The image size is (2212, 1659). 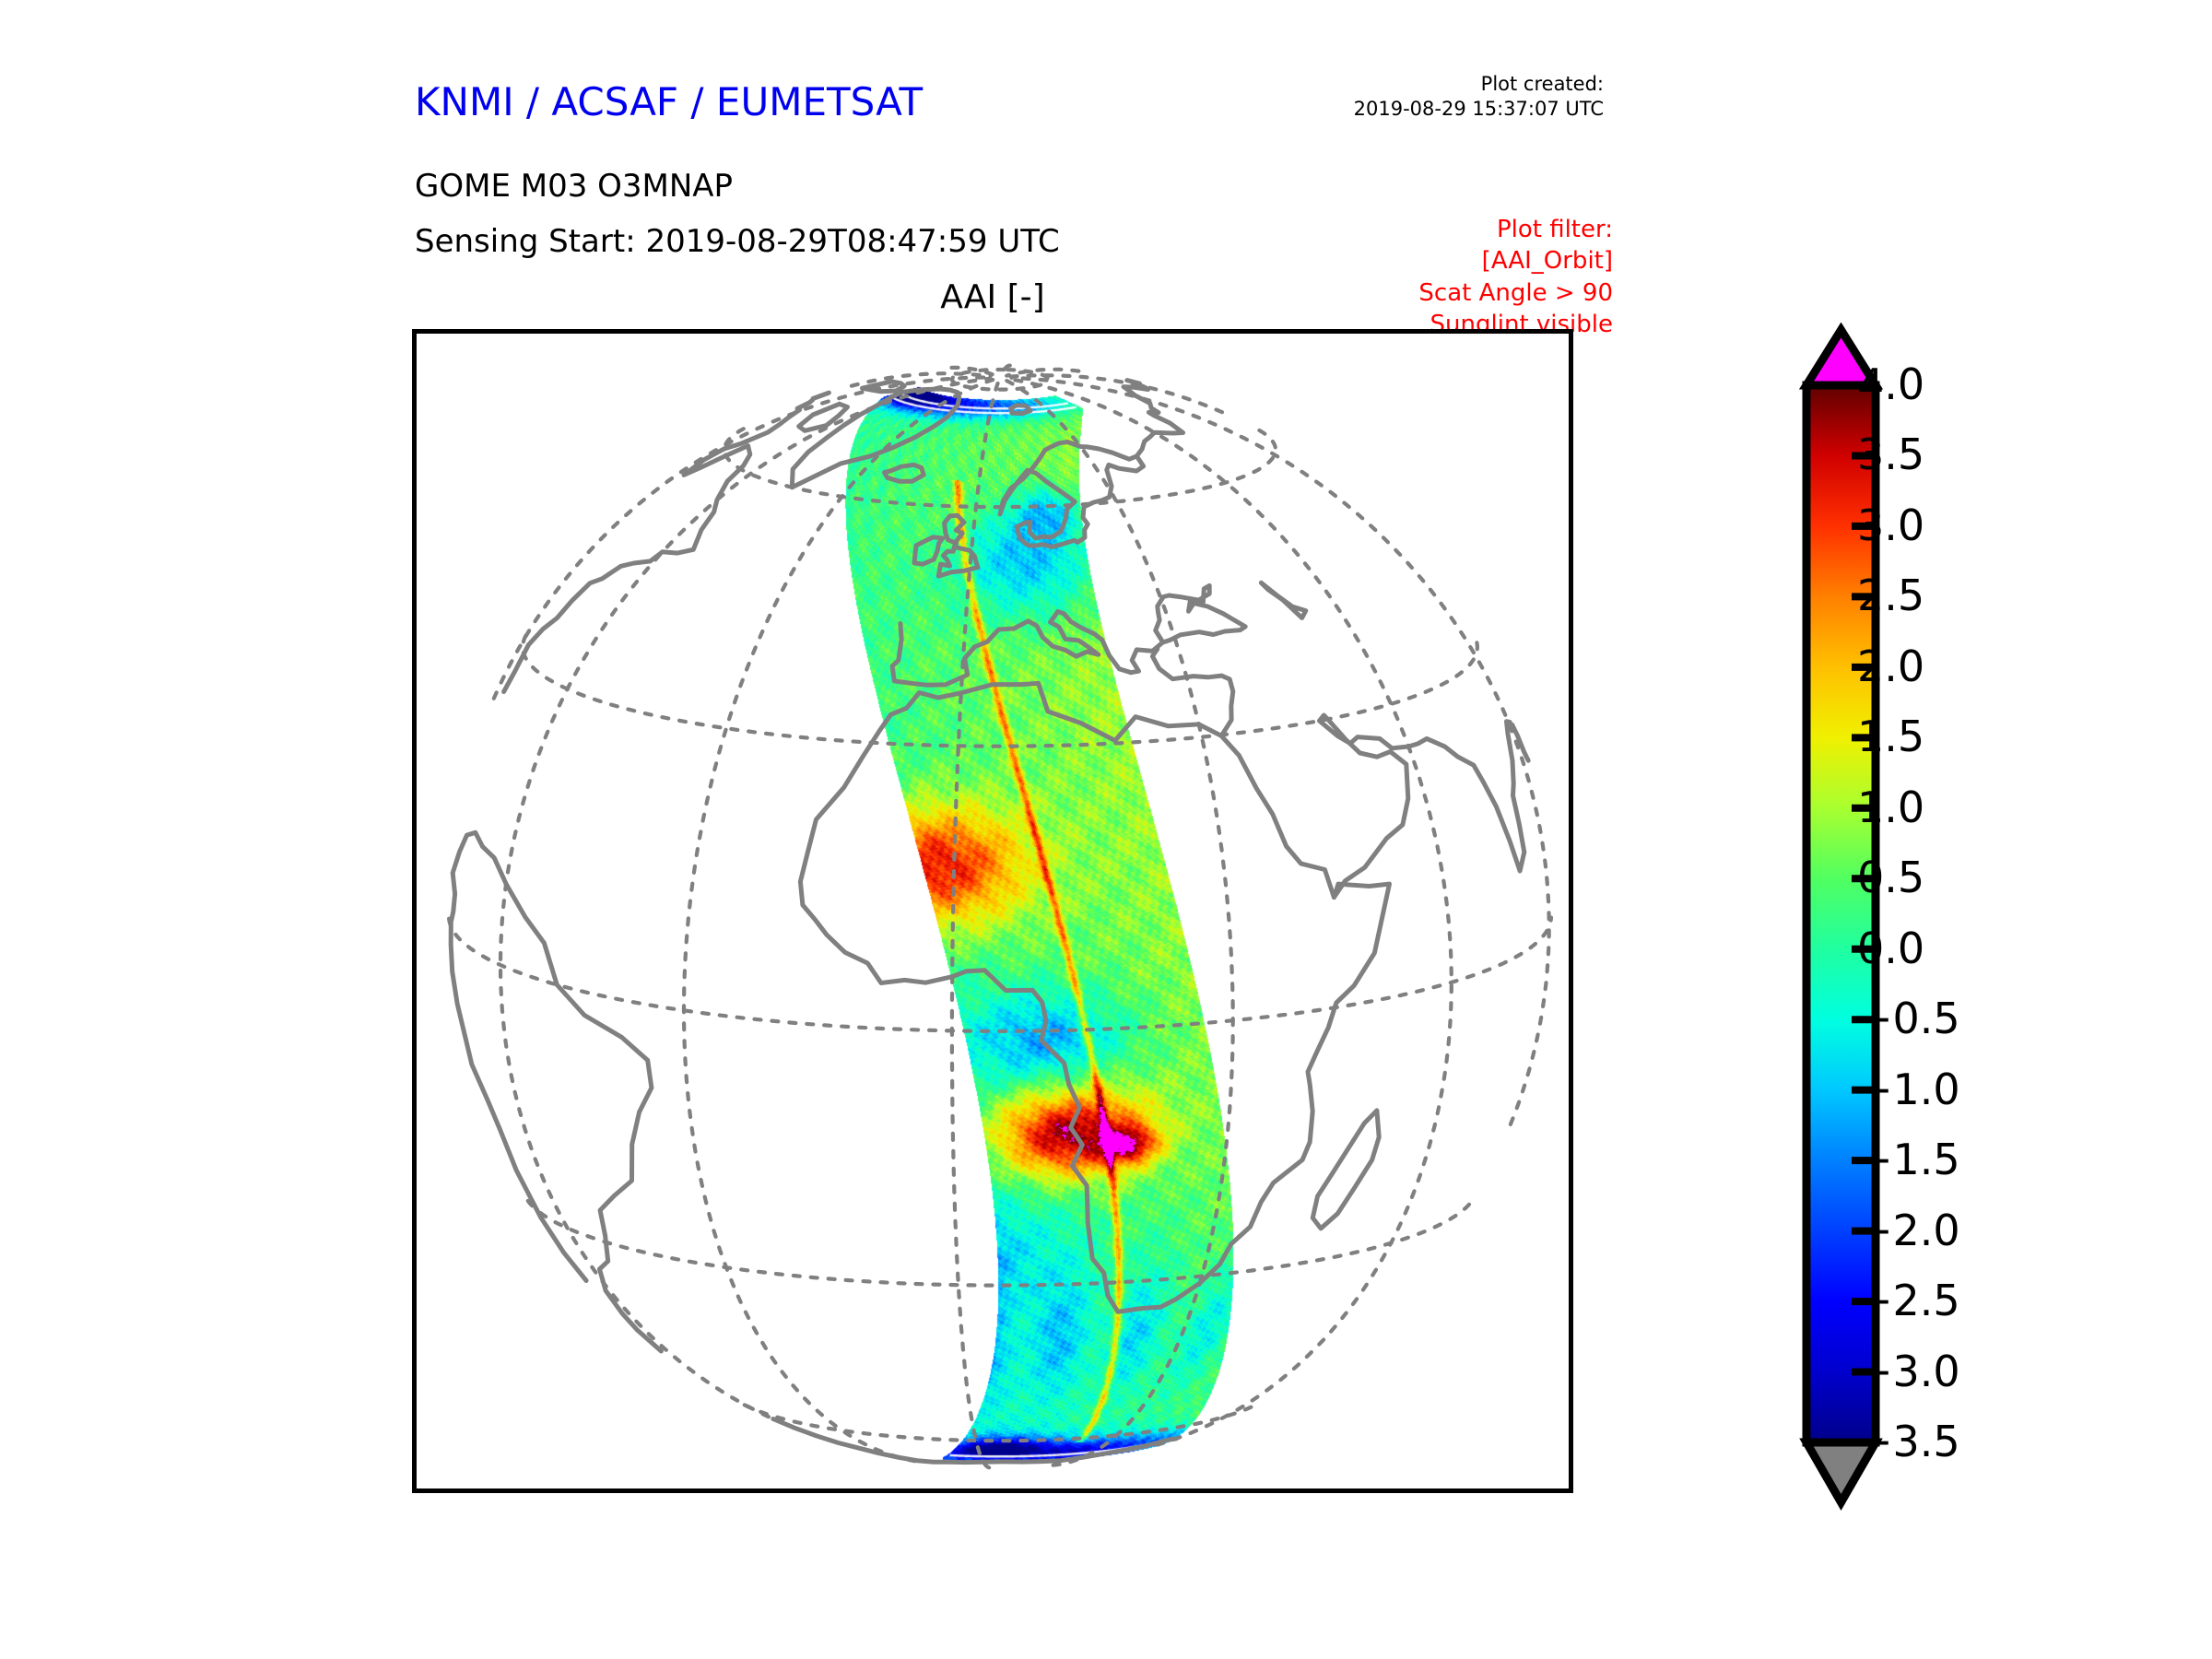 What do you see at coordinates (1841, 917) in the screenshot?
I see `colorbar-graphic` at bounding box center [1841, 917].